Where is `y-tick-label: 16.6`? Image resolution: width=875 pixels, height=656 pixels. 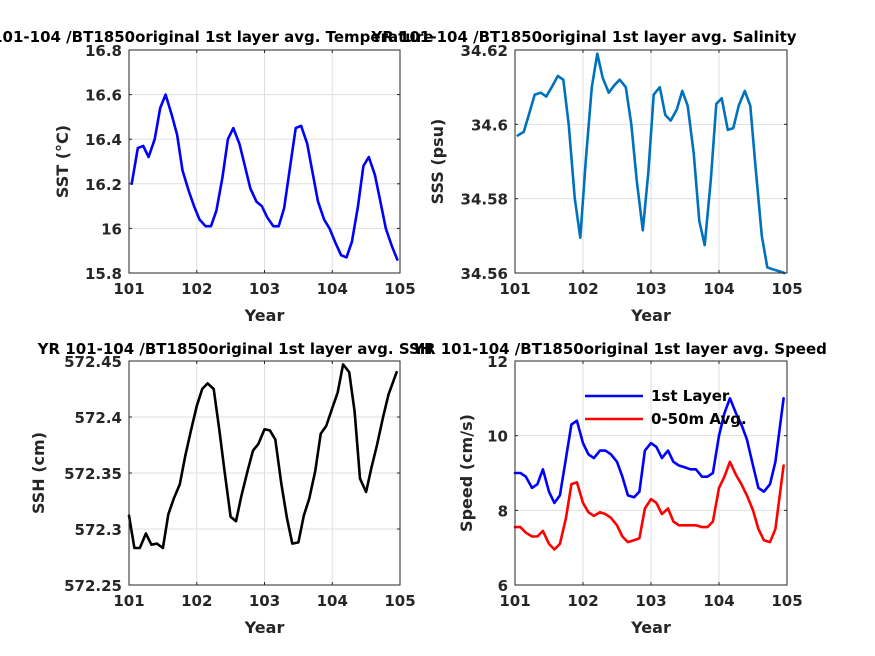
y-tick-label: 16.6 is located at coordinates (103, 96).